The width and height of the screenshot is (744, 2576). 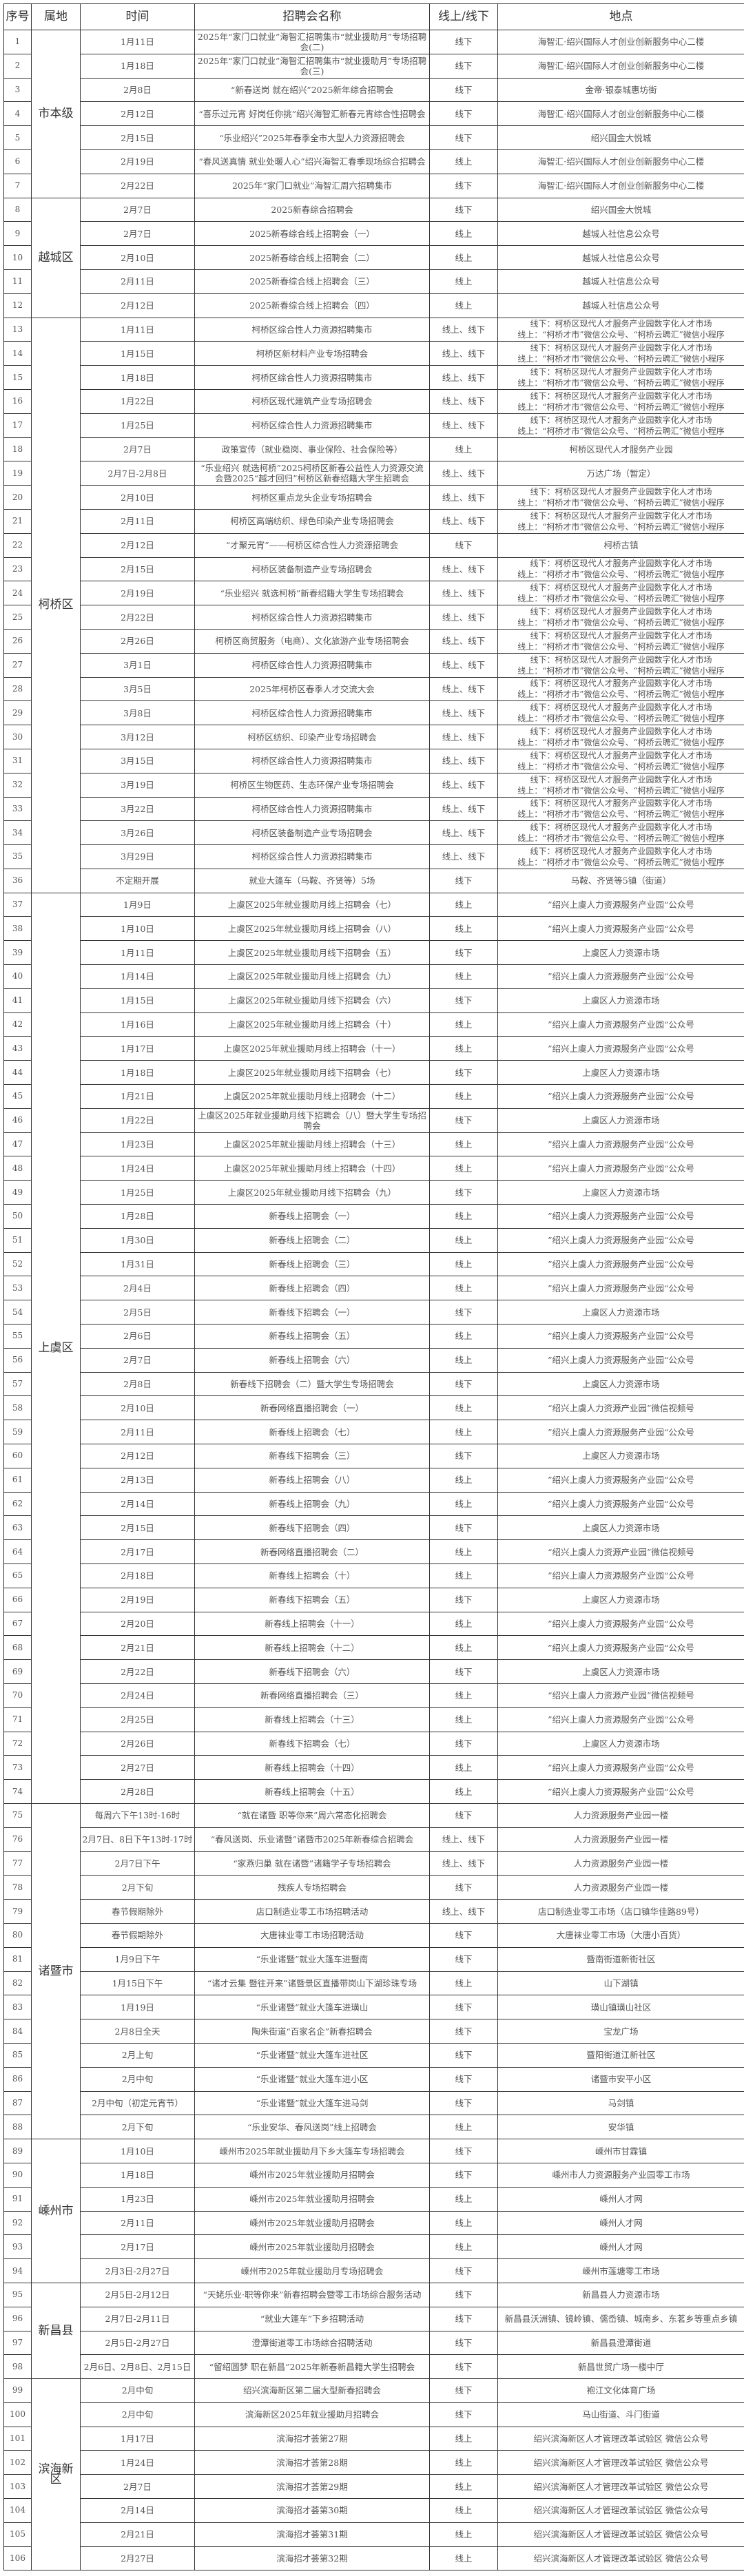 I want to click on cell-time: 1月21日, so click(x=137, y=1096).